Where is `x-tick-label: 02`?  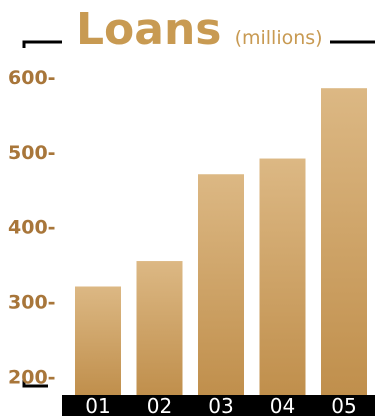 x-tick-label: 02 is located at coordinates (159, 405).